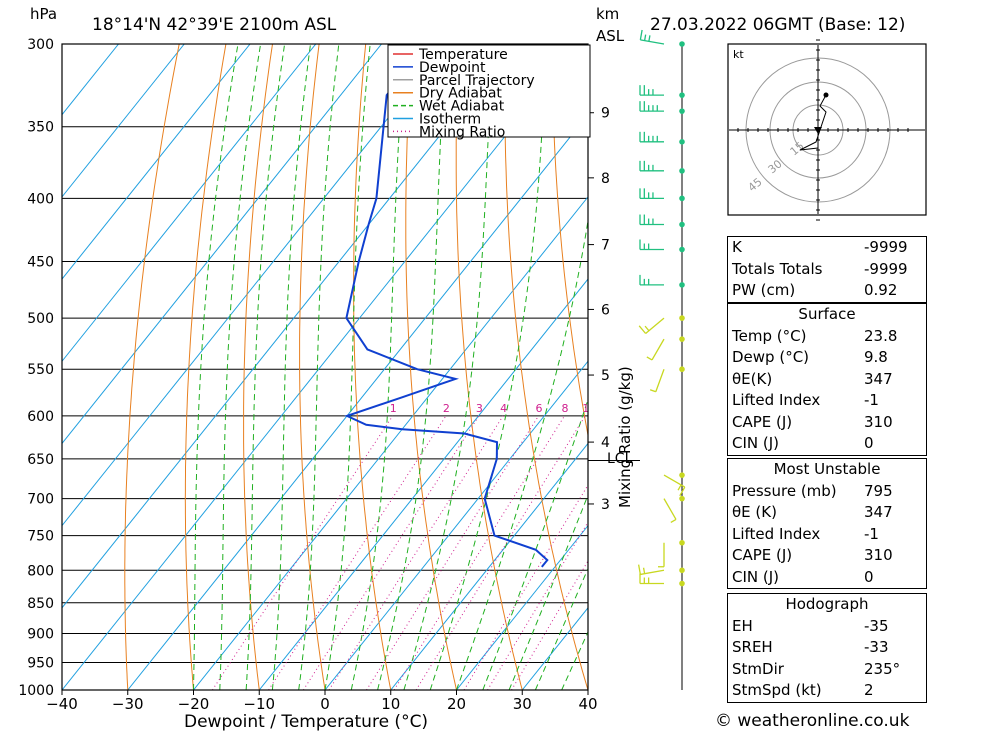 This screenshot has height=733, width=1000. Describe the element at coordinates (876, 357) in the screenshot. I see `row-value: 9.8` at that location.